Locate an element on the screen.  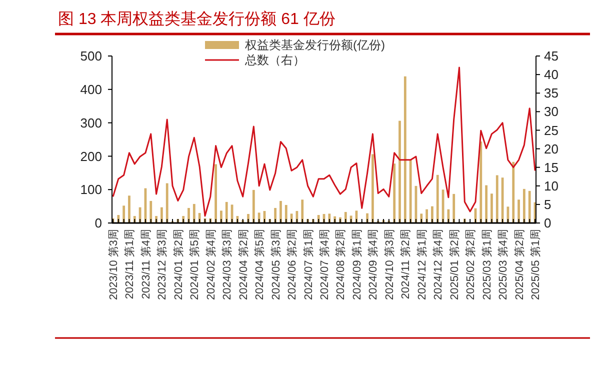
y2-tick-label: 0 is located at coordinates (548, 223).